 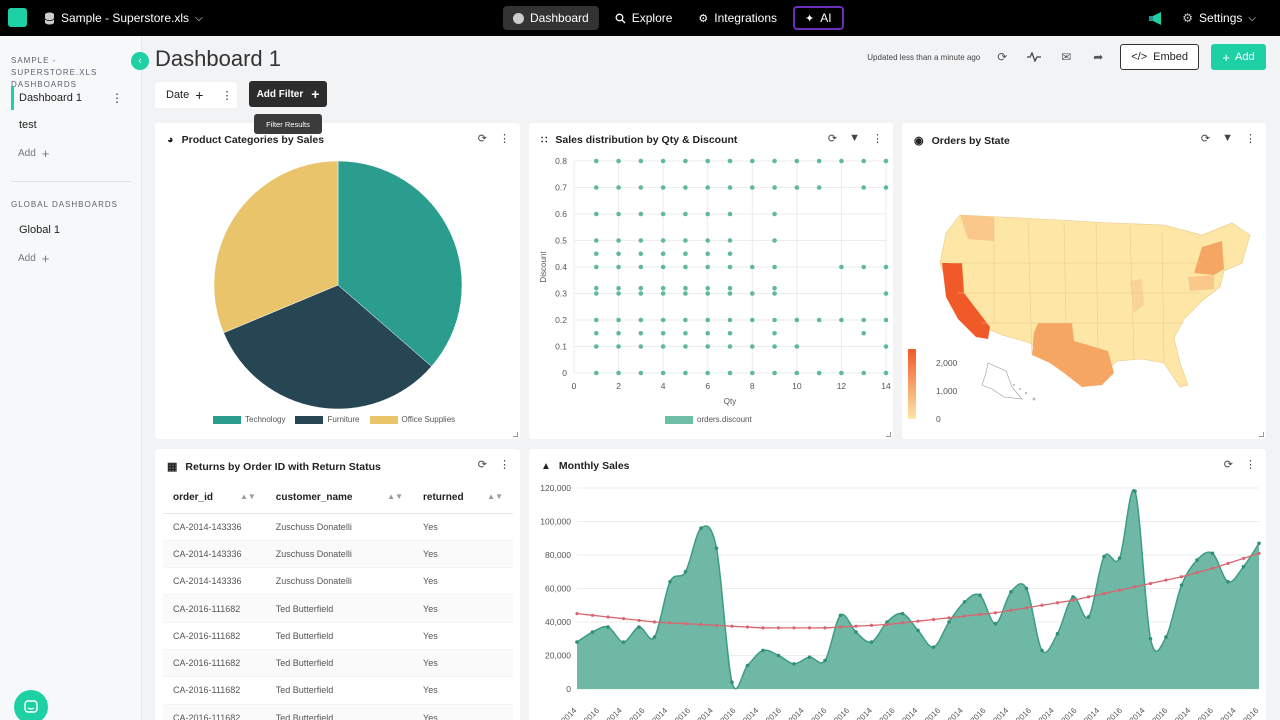 I want to click on mail-icon: ✉, so click(x=1066, y=57).